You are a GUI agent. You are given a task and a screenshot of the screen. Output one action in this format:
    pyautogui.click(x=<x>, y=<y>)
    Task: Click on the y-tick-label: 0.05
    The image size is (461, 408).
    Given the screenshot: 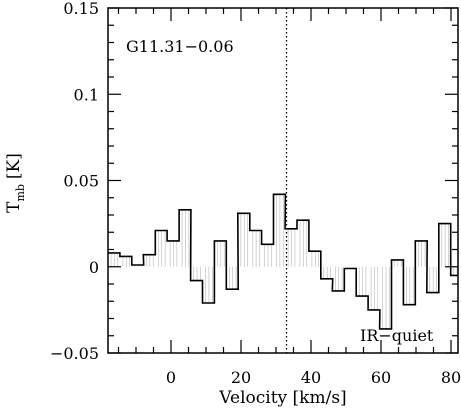 What is the action you would take?
    pyautogui.click(x=81, y=181)
    